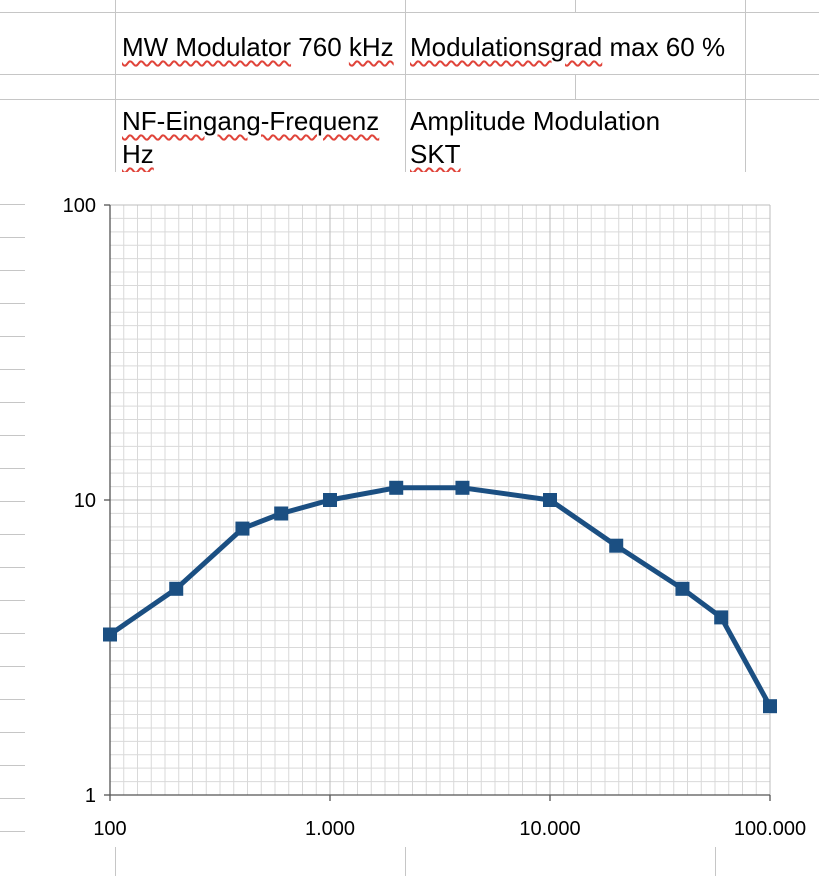 This screenshot has width=819, height=876. I want to click on misspelled-word: Hz, so click(138, 154).